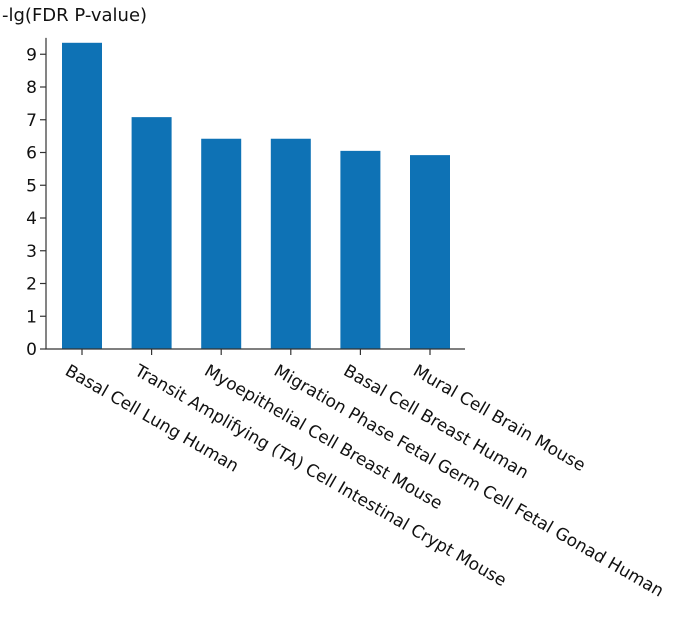 This screenshot has height=631, width=695. What do you see at coordinates (31, 154) in the screenshot?
I see `y-tick-label: 6` at bounding box center [31, 154].